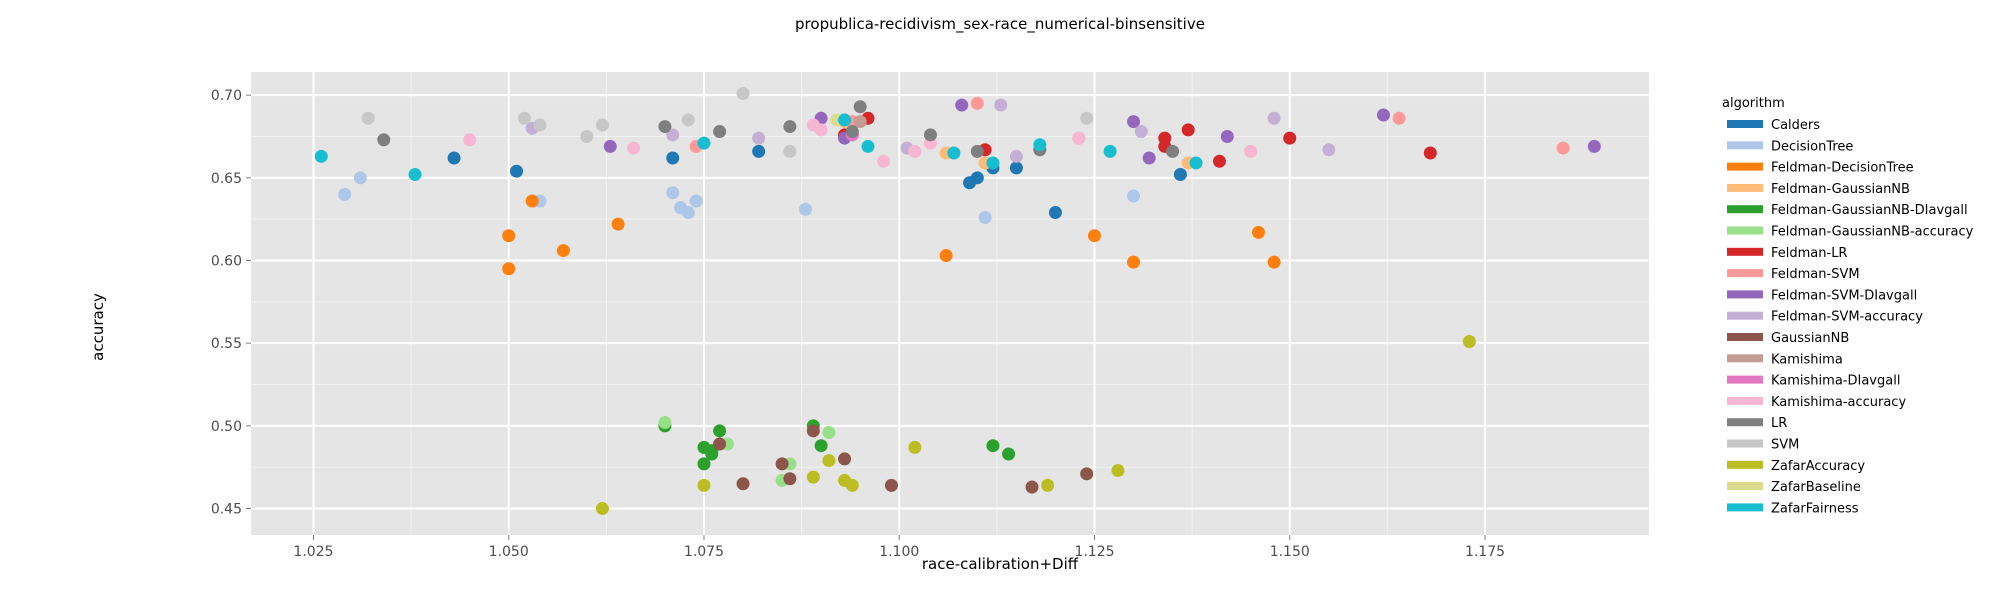 The image size is (2000, 600). I want to click on x-tick-label: 1.100, so click(899, 552).